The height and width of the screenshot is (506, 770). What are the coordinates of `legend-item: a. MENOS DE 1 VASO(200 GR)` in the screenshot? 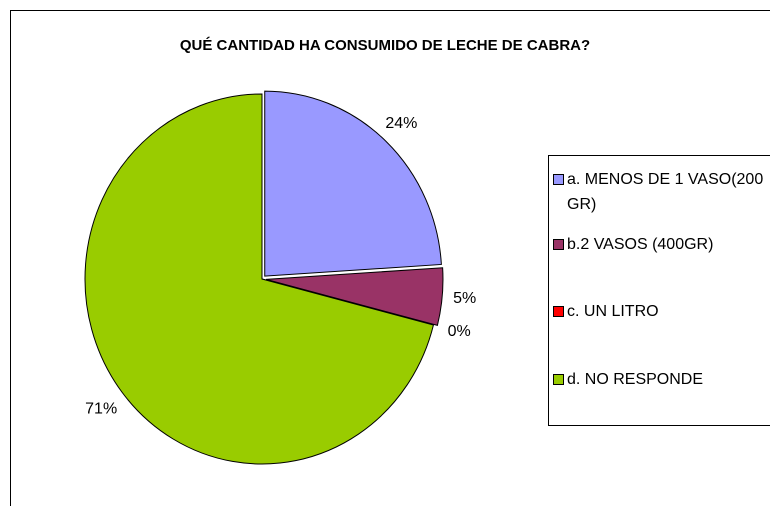 It's located at (660, 192).